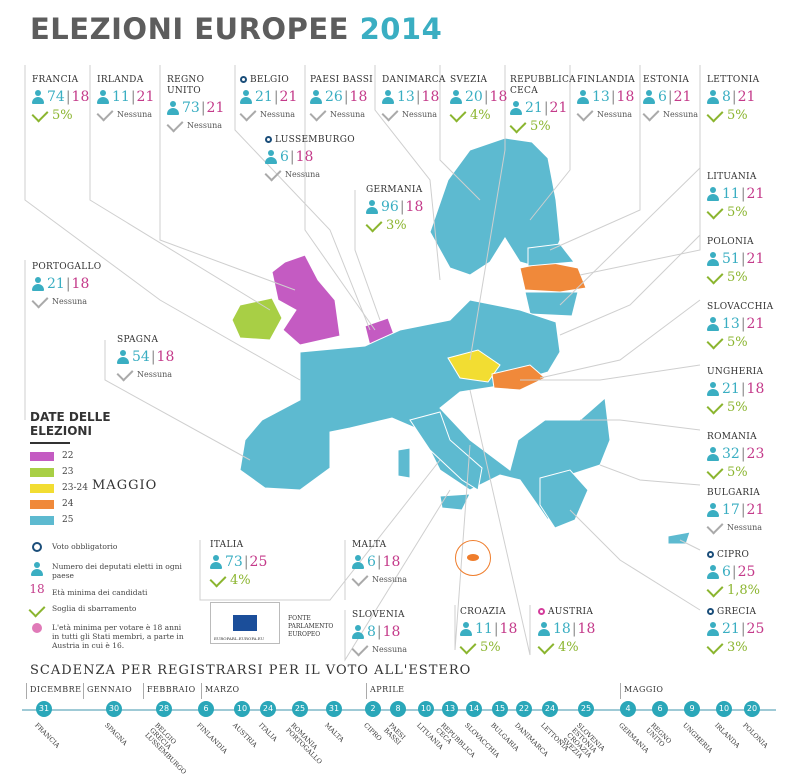 This screenshot has width=800, height=777. What do you see at coordinates (385, 691) in the screenshot?
I see `month-label: APRILE` at bounding box center [385, 691].